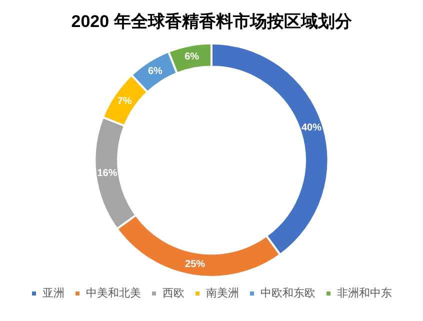 The height and width of the screenshot is (321, 423). I want to click on data-label: 7%, so click(124, 101).